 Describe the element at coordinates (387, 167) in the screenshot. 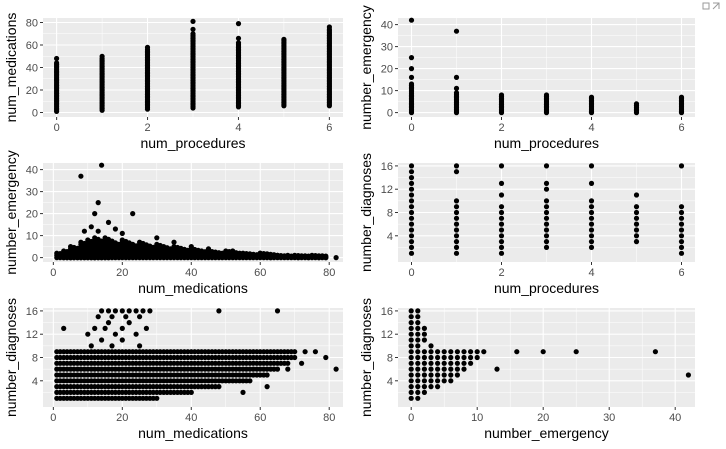

I see `y-tick-label: 16` at that location.